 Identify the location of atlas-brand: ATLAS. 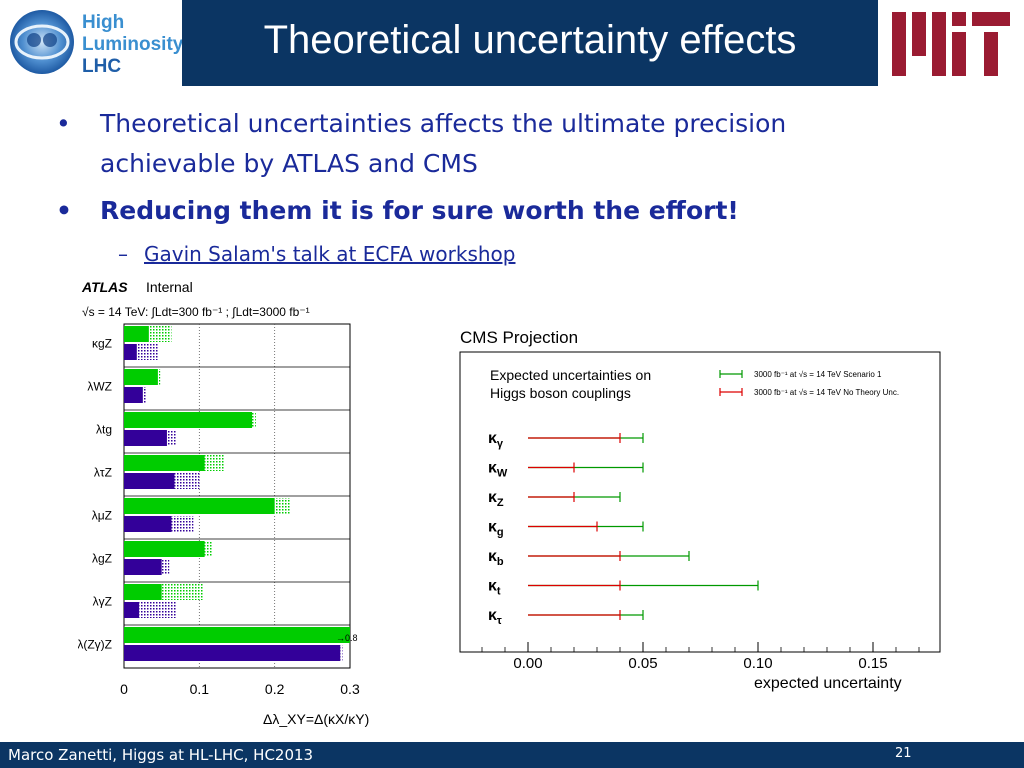
(104, 287).